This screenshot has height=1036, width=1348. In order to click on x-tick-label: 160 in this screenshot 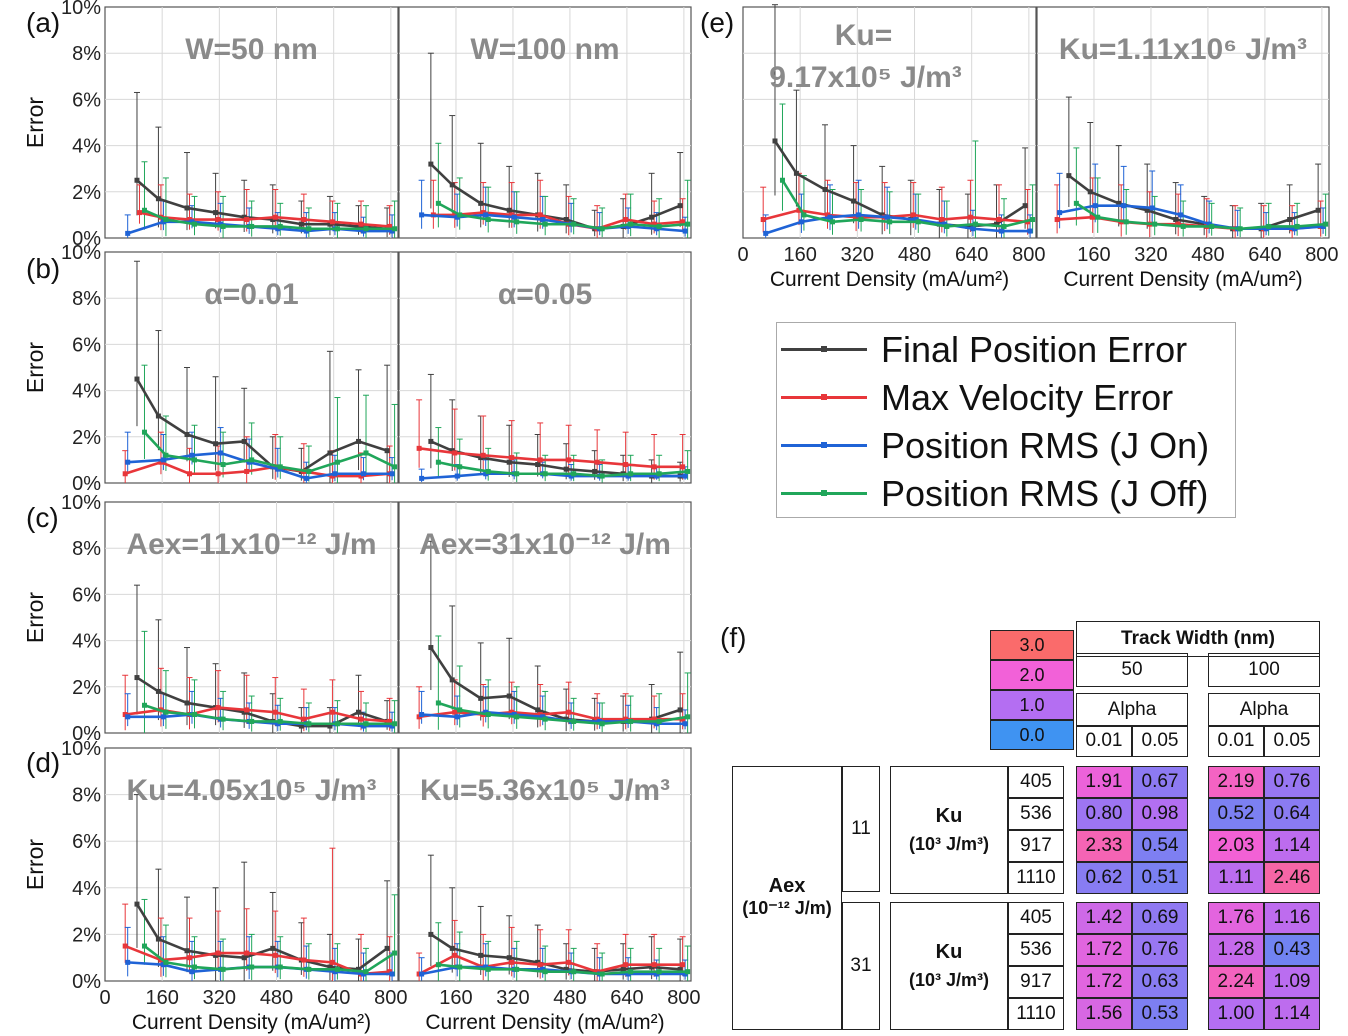, I will do `click(455, 998)`.